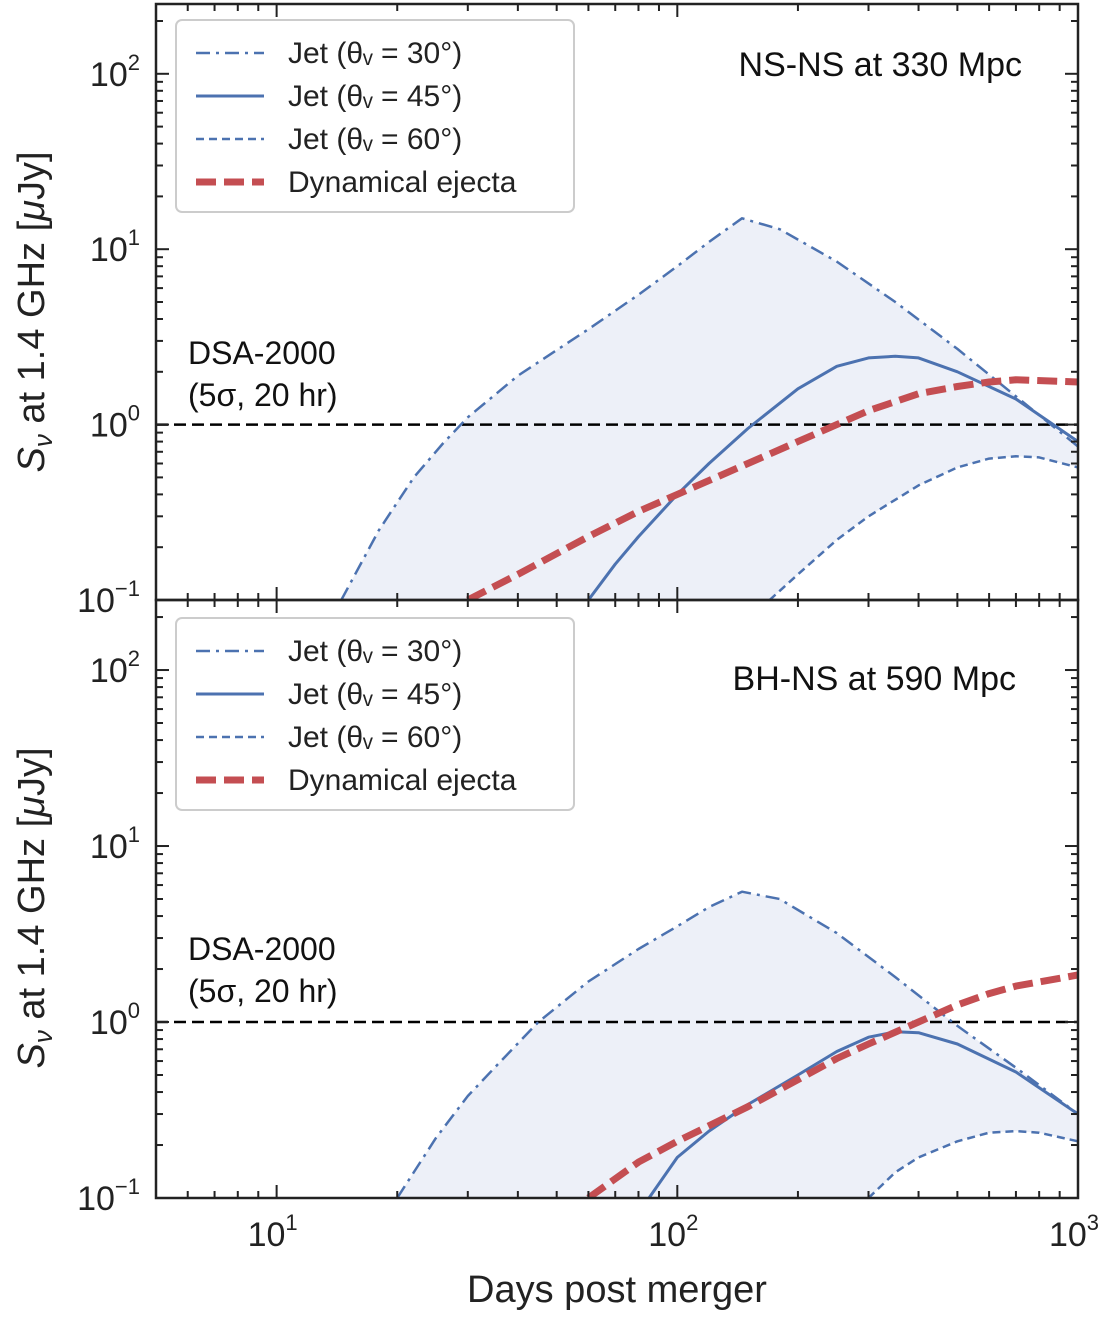 The width and height of the screenshot is (1116, 1318). What do you see at coordinates (617, 1290) in the screenshot?
I see `x-axis-title: Days post merger` at bounding box center [617, 1290].